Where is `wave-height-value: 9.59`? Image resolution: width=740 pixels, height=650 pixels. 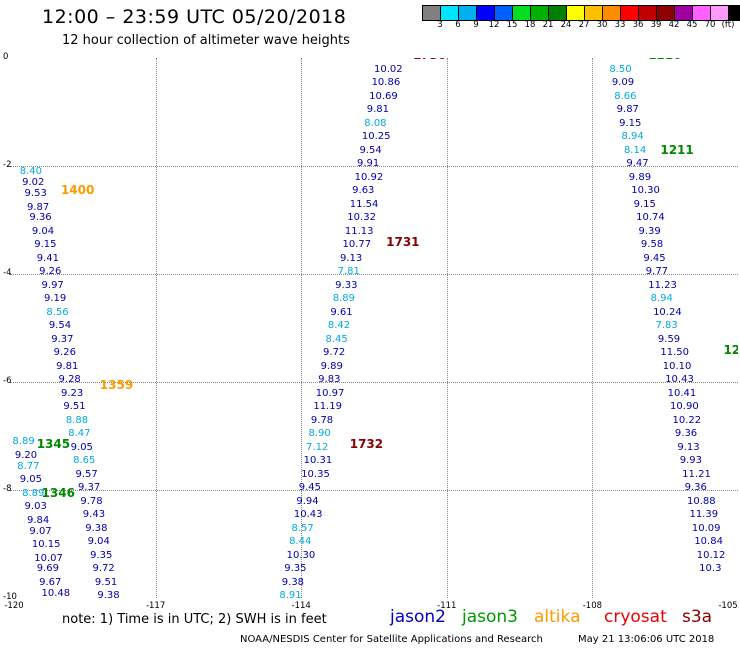
wave-height-value: 9.59 is located at coordinates (669, 339).